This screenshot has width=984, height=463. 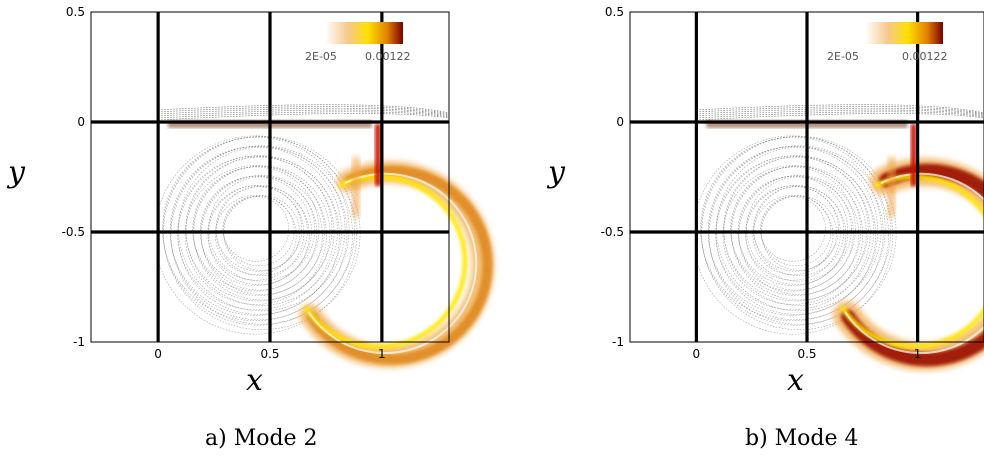 What do you see at coordinates (802, 438) in the screenshot?
I see `caption: b) Mode 4` at bounding box center [802, 438].